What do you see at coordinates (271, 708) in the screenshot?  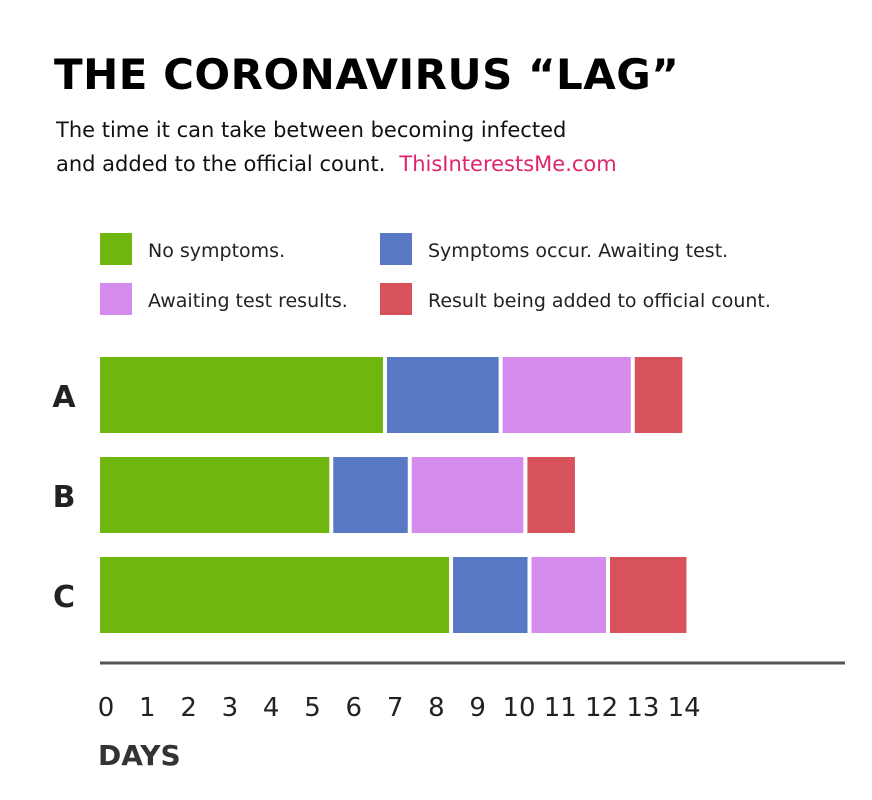 I see `x-tick-label: 4` at bounding box center [271, 708].